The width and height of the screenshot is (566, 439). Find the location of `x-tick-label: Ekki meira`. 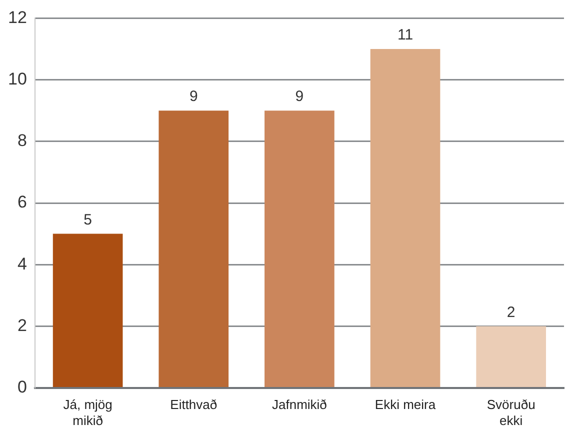

x-tick-label: Ekki meira is located at coordinates (405, 404).